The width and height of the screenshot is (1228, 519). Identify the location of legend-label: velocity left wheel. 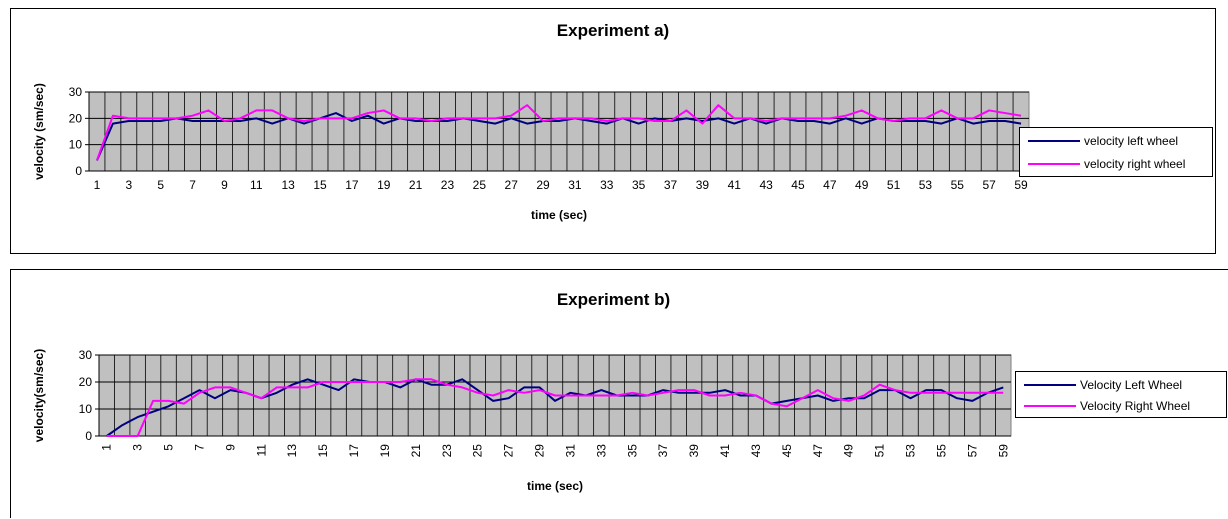
(1131, 141).